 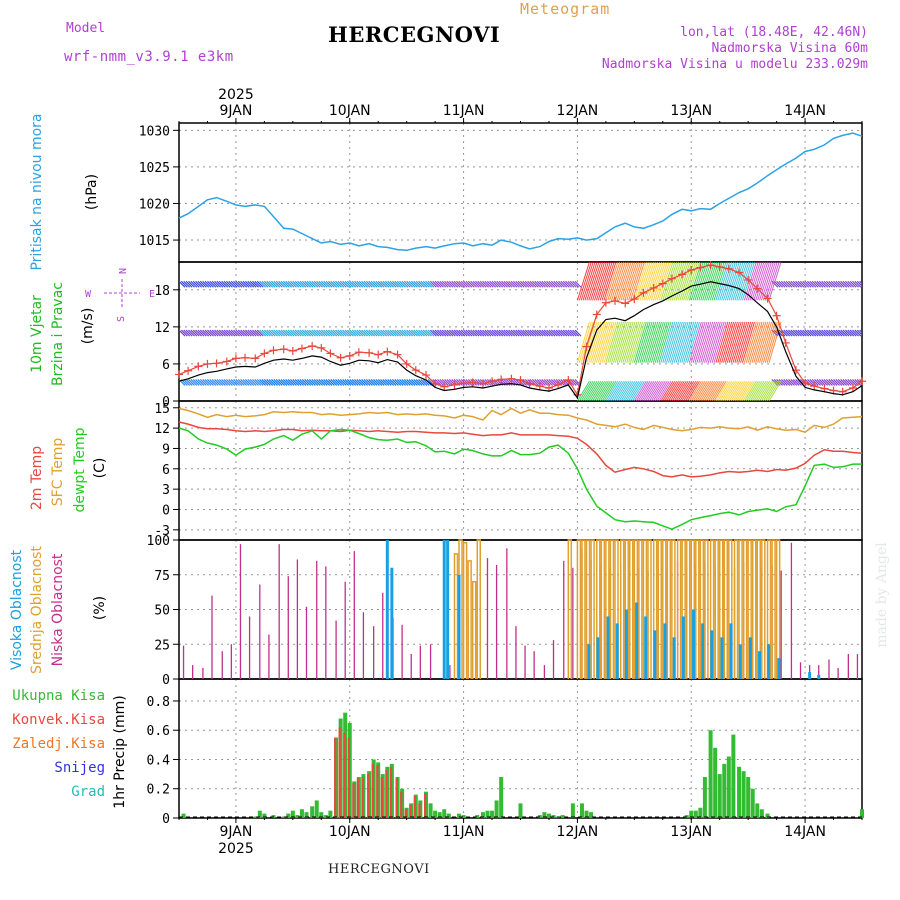 What do you see at coordinates (464, 832) in the screenshot?
I see `x-tick-label: 11JAN` at bounding box center [464, 832].